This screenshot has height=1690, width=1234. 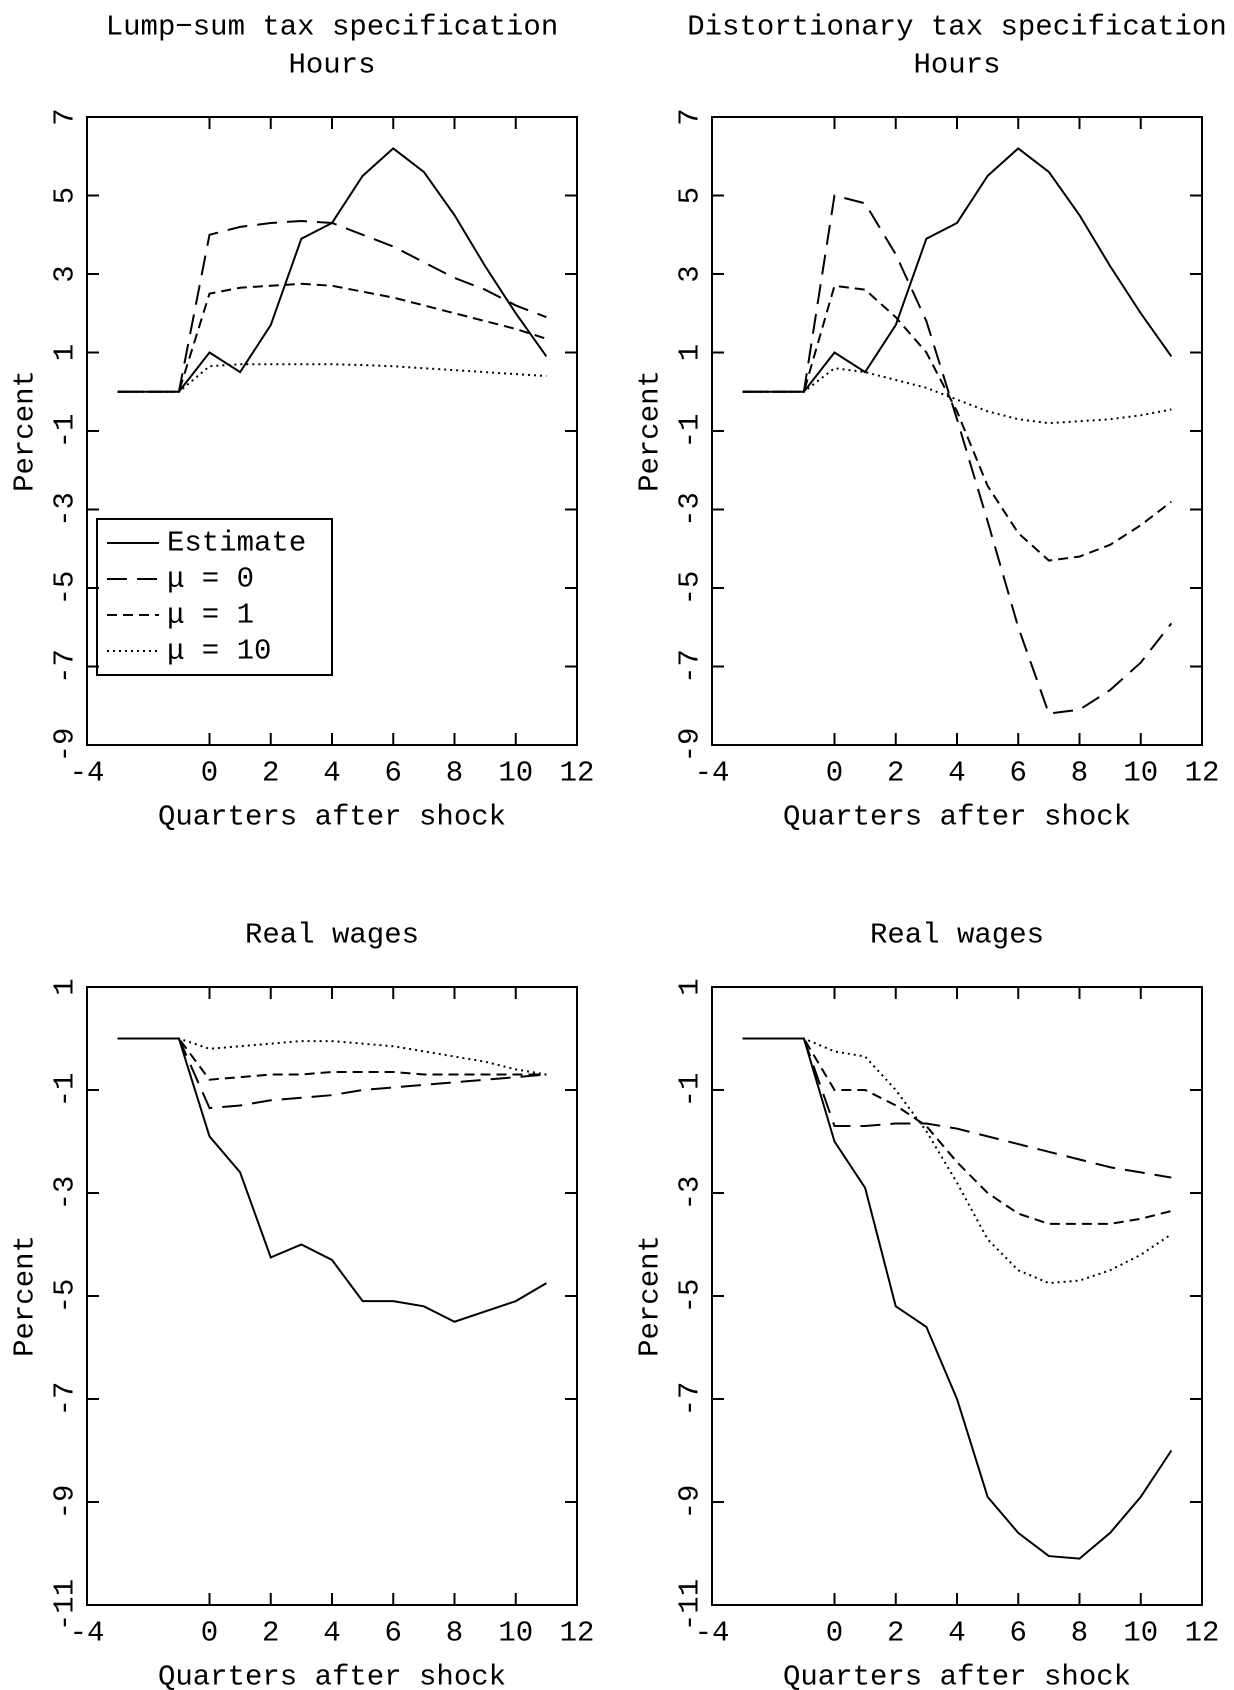 I want to click on legend-label: μ = 10, so click(x=219, y=651).